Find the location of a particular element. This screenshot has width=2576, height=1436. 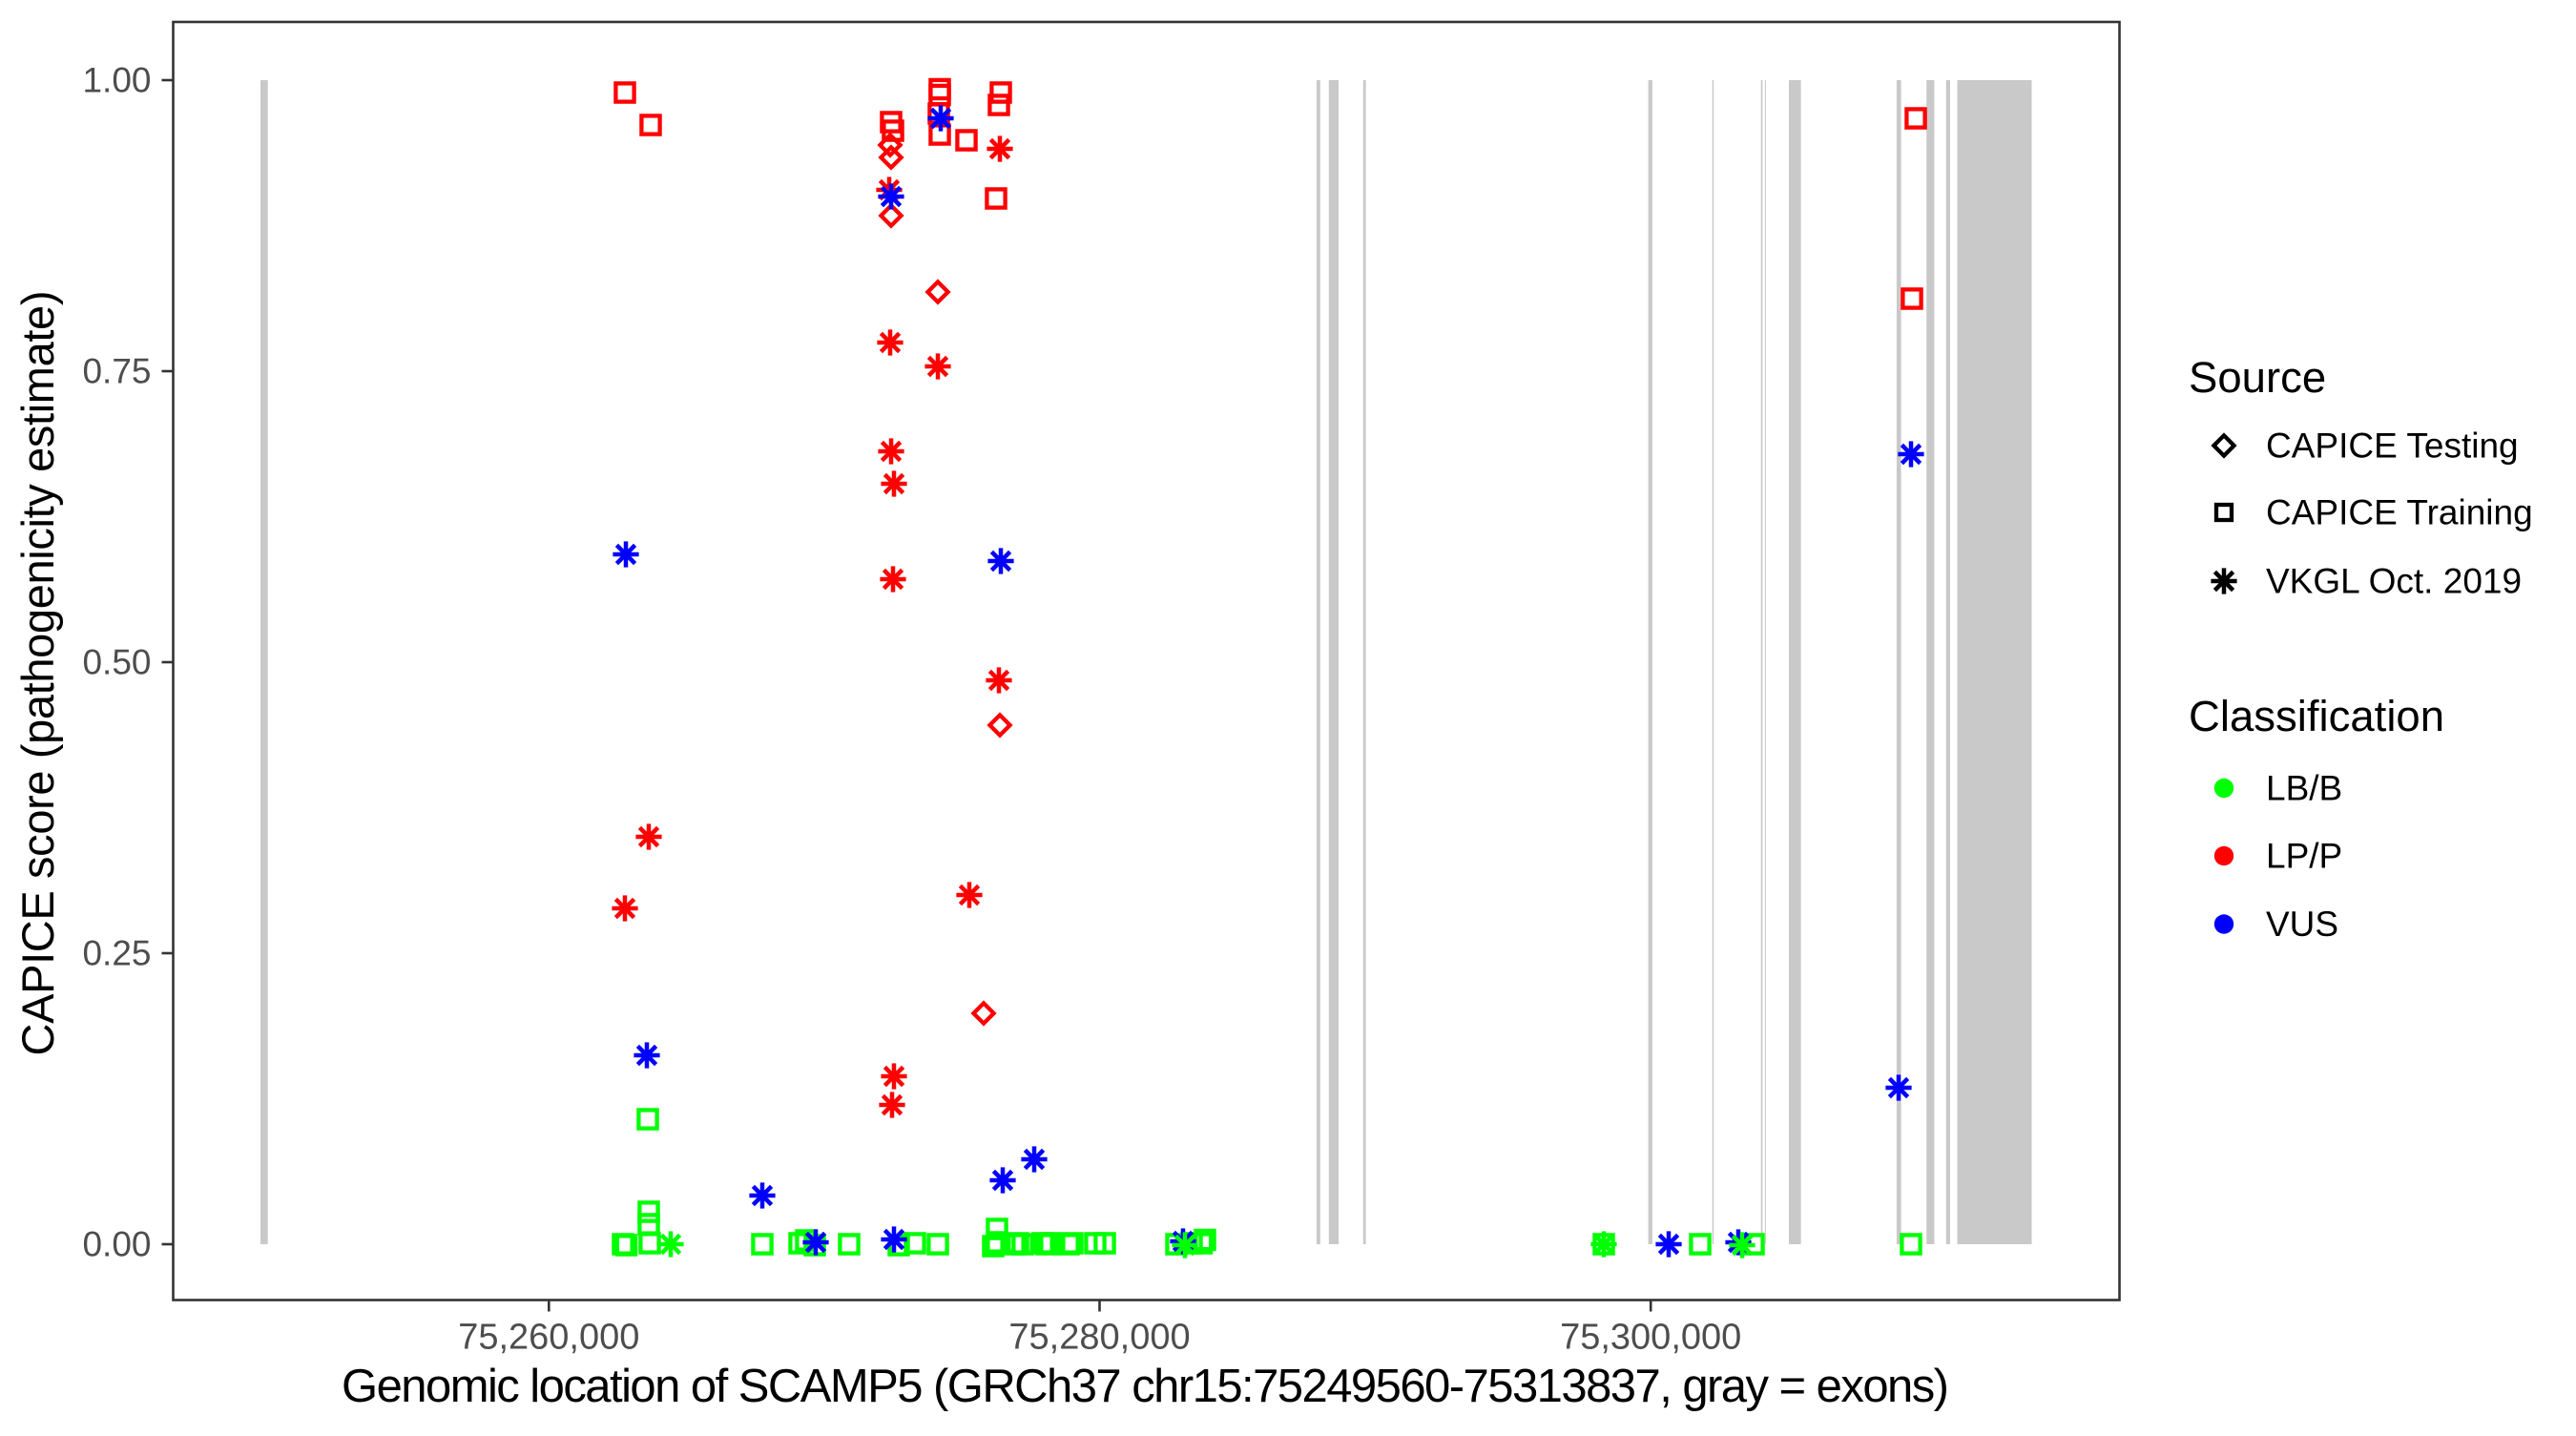

svg-text: 0.50 is located at coordinates (116, 662).